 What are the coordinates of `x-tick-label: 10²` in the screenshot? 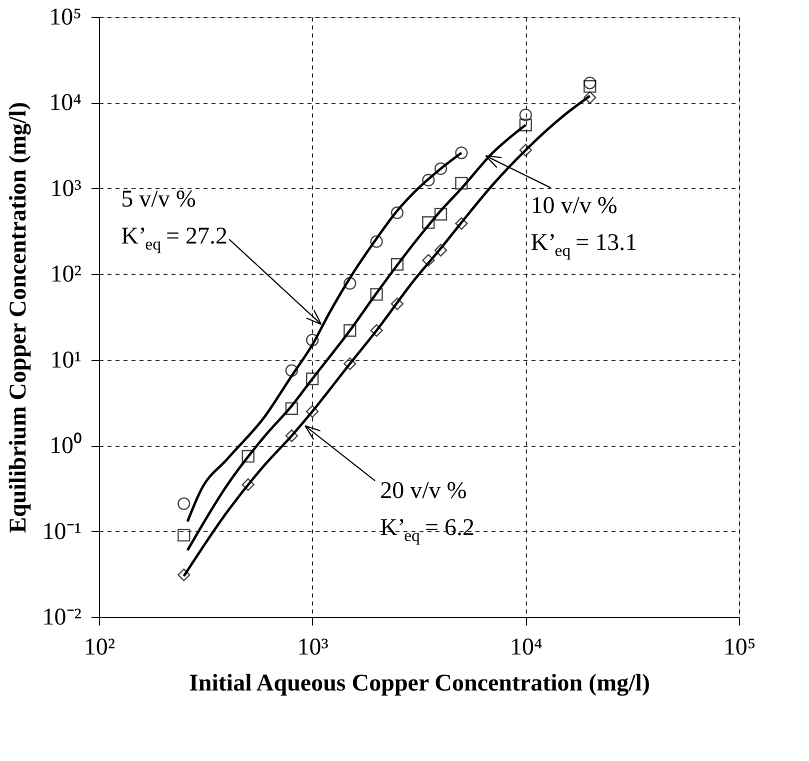 It's located at (100, 647).